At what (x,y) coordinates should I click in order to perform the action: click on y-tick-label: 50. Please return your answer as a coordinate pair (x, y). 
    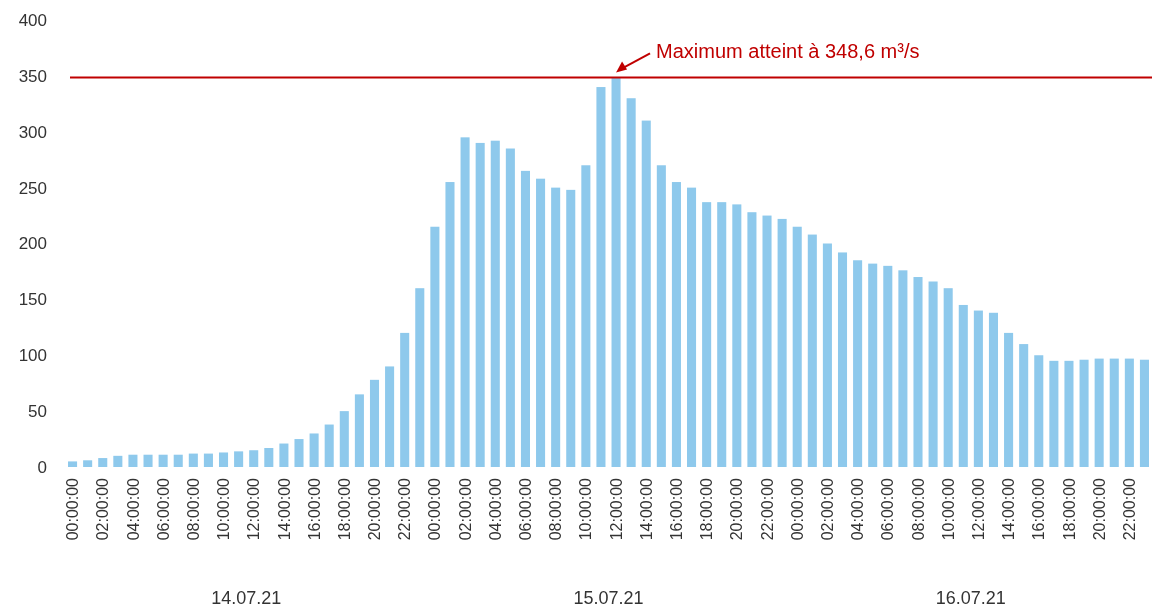
    Looking at the image, I should click on (37, 412).